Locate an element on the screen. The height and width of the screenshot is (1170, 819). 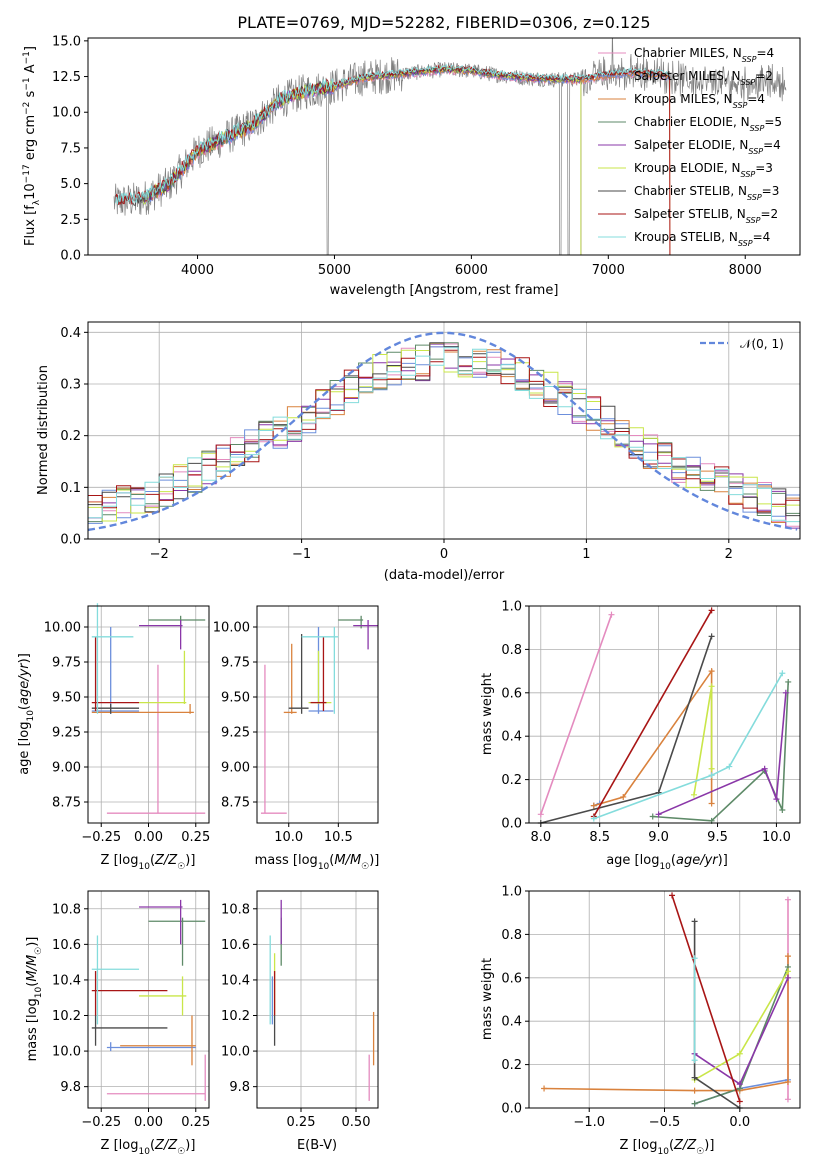
weight-line-chabrier-elodie is located at coordinates (741, 1035).